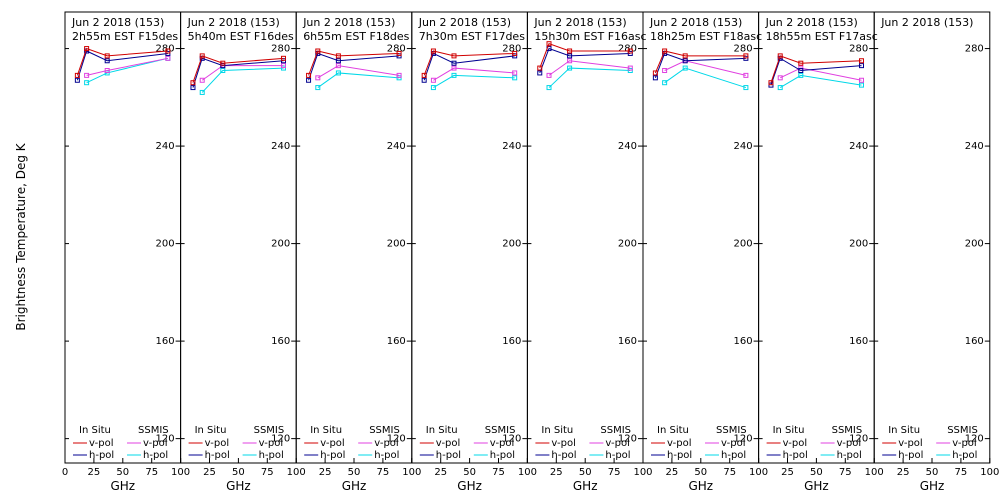 The height and width of the screenshot is (500, 1000). Describe the element at coordinates (21, 236) in the screenshot. I see `y-axis-label: Brightness Temperature, Deg K` at that location.